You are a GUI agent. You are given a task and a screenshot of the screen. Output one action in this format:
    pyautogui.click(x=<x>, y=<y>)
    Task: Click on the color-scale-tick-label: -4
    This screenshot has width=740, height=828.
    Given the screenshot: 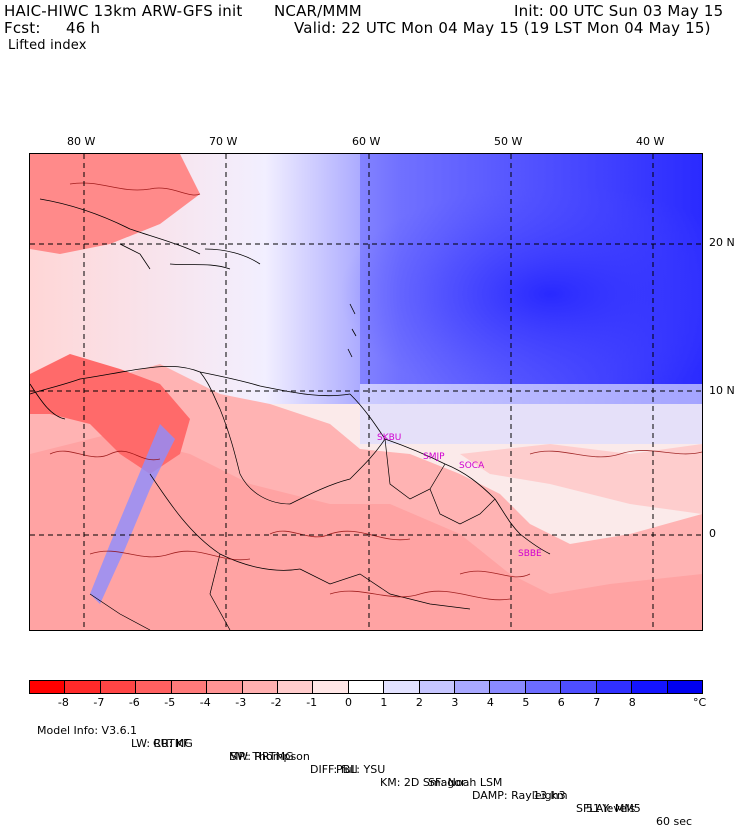 What is the action you would take?
    pyautogui.click(x=205, y=702)
    